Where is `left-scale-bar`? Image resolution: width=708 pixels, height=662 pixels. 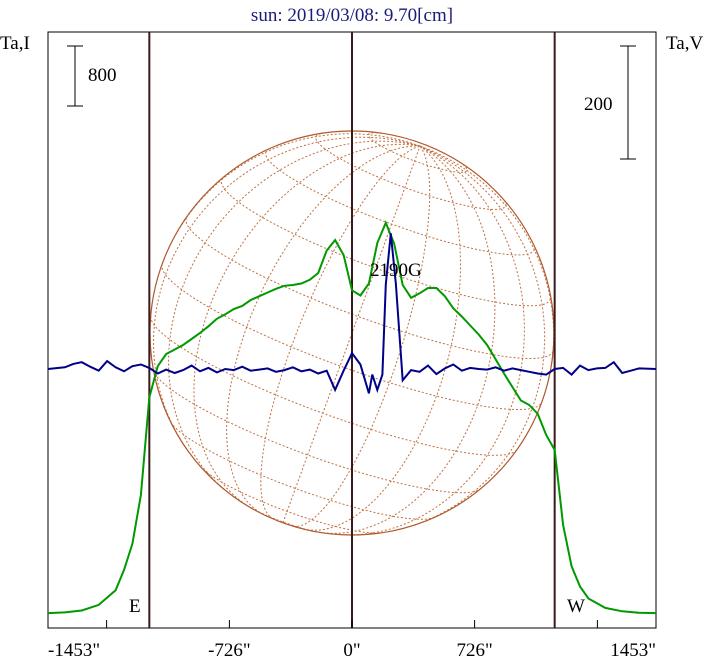 left-scale-bar is located at coordinates (75, 76).